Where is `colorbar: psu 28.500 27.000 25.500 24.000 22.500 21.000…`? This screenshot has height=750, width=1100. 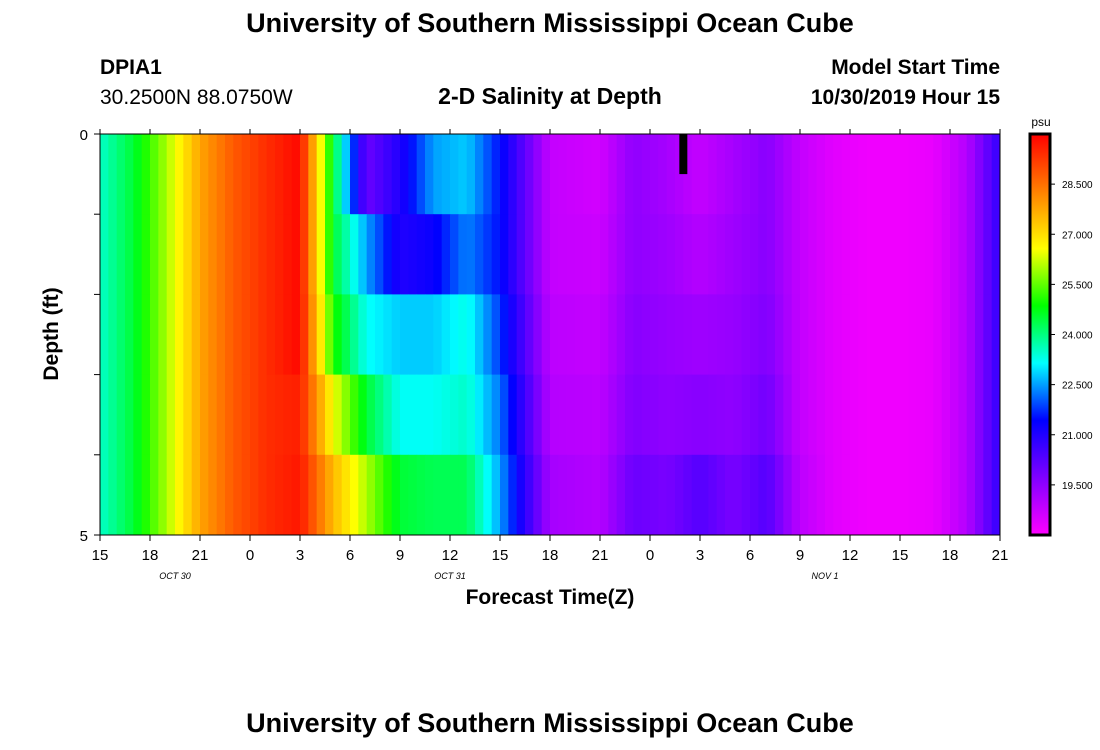
colorbar: psu 28.500 27.000 25.500 24.000 22.500 21.000… is located at coordinates (1060, 326).